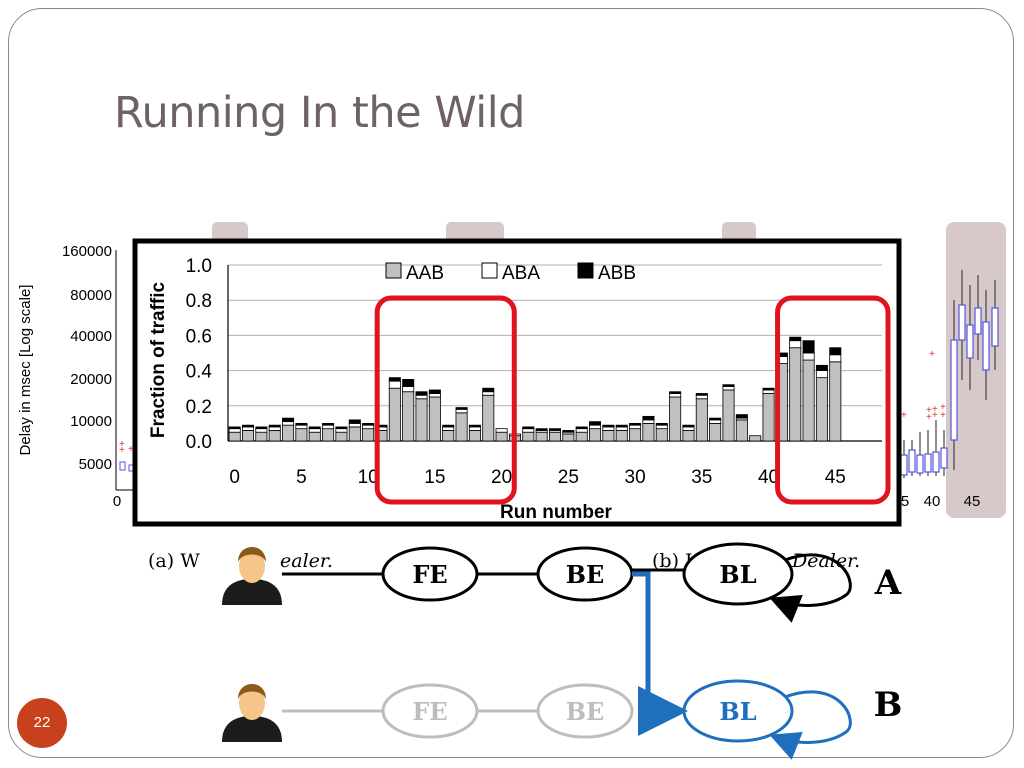 Image resolution: width=1024 pixels, height=768 pixels. What do you see at coordinates (127, 466) in the screenshot?
I see `bg-boxplots-left` at bounding box center [127, 466].